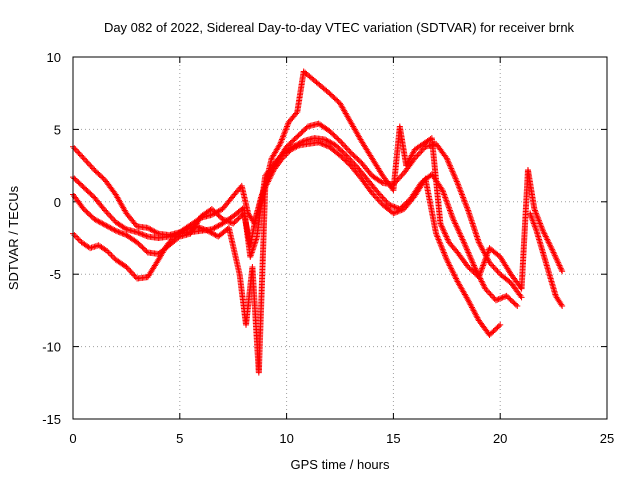  I want to click on x-tick-label: 10, so click(286, 438).